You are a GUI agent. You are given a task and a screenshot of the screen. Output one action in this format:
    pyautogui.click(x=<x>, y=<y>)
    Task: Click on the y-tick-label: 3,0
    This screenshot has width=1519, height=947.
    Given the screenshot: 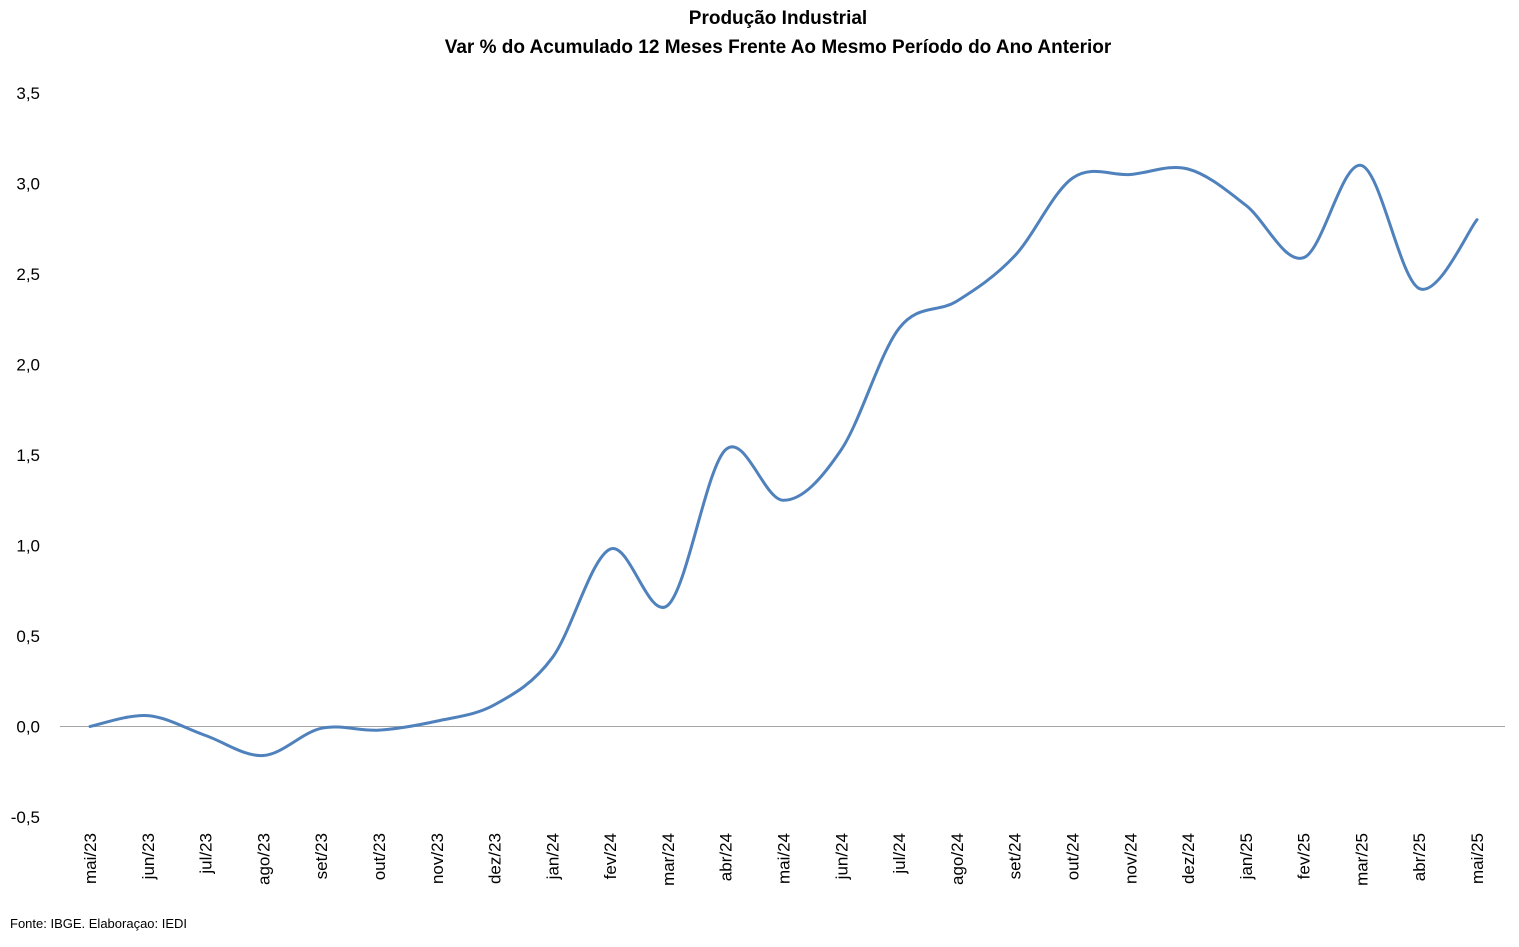 What is the action you would take?
    pyautogui.click(x=28, y=184)
    